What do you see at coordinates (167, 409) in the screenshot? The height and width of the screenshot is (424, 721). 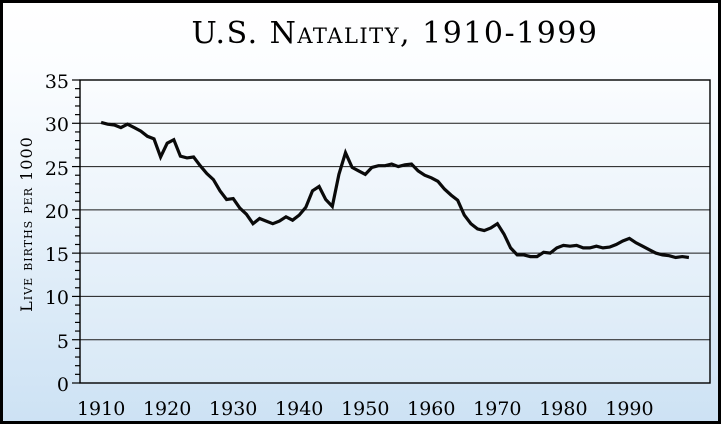 I see `x-tick-label: 1920` at bounding box center [167, 409].